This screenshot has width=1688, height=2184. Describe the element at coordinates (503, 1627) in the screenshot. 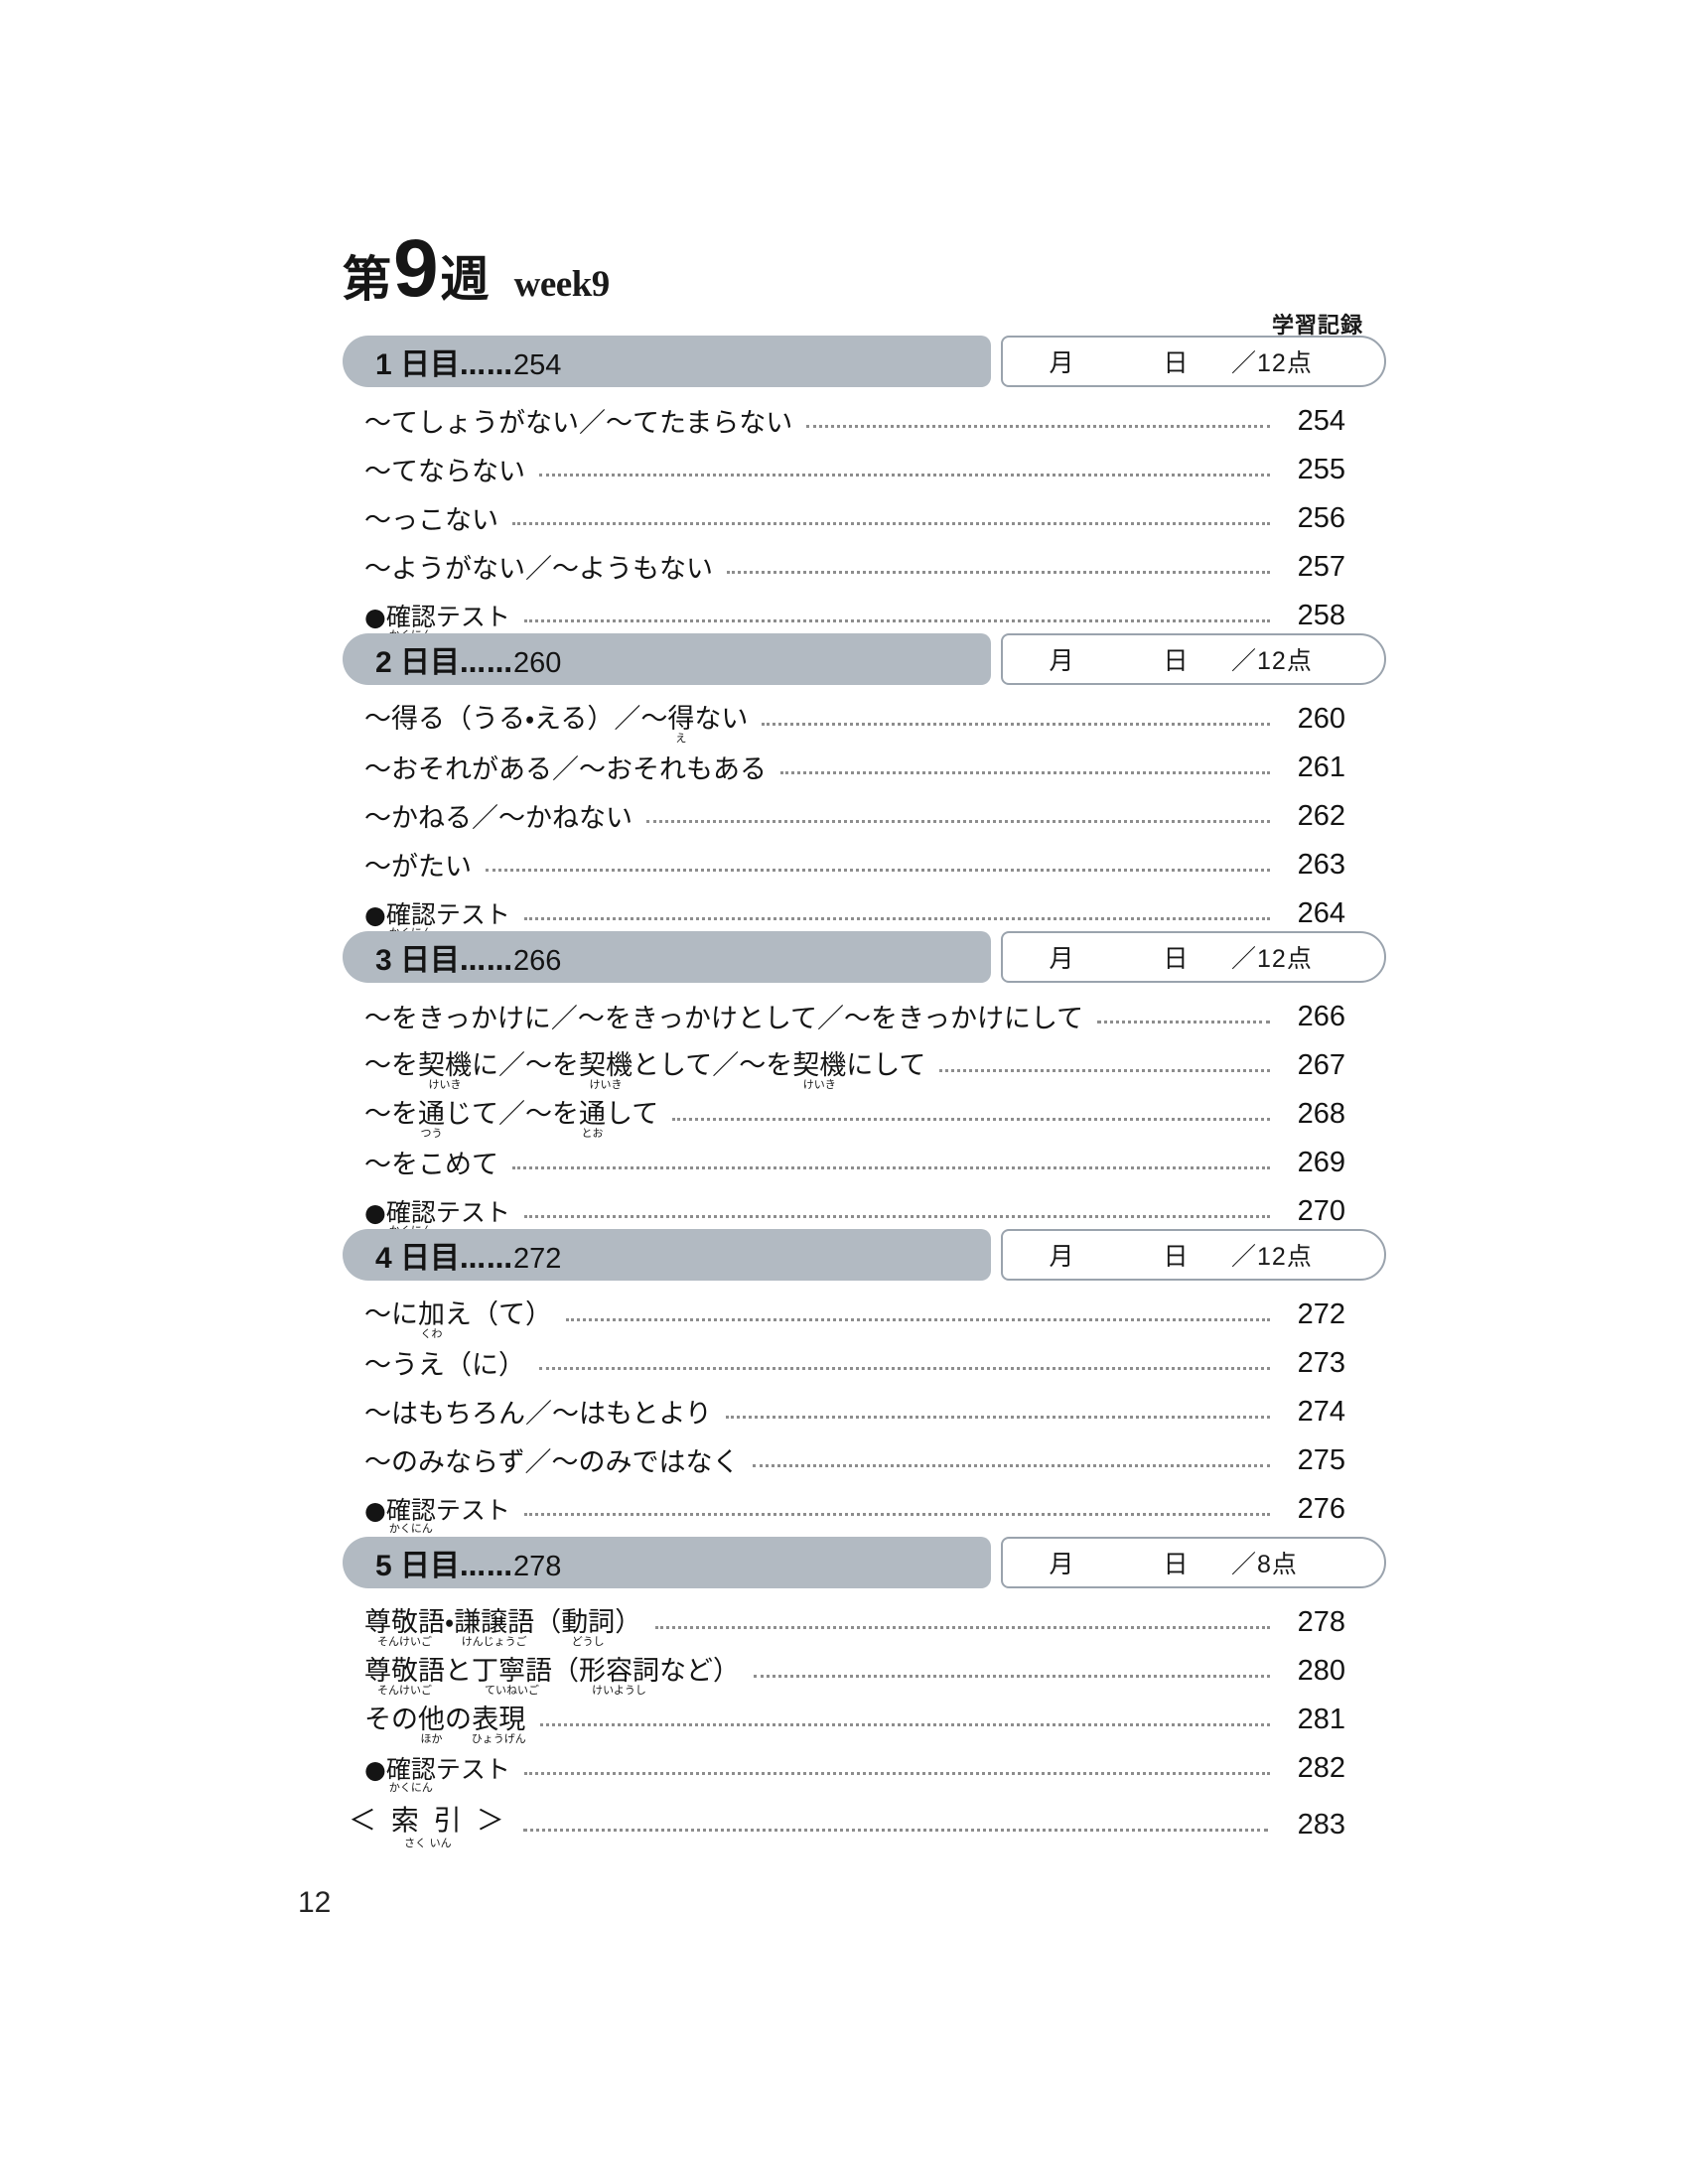

I see `entry-title: 尊敬語そんけいご・謙譲語けんじょうご（動詞どうし）` at that location.